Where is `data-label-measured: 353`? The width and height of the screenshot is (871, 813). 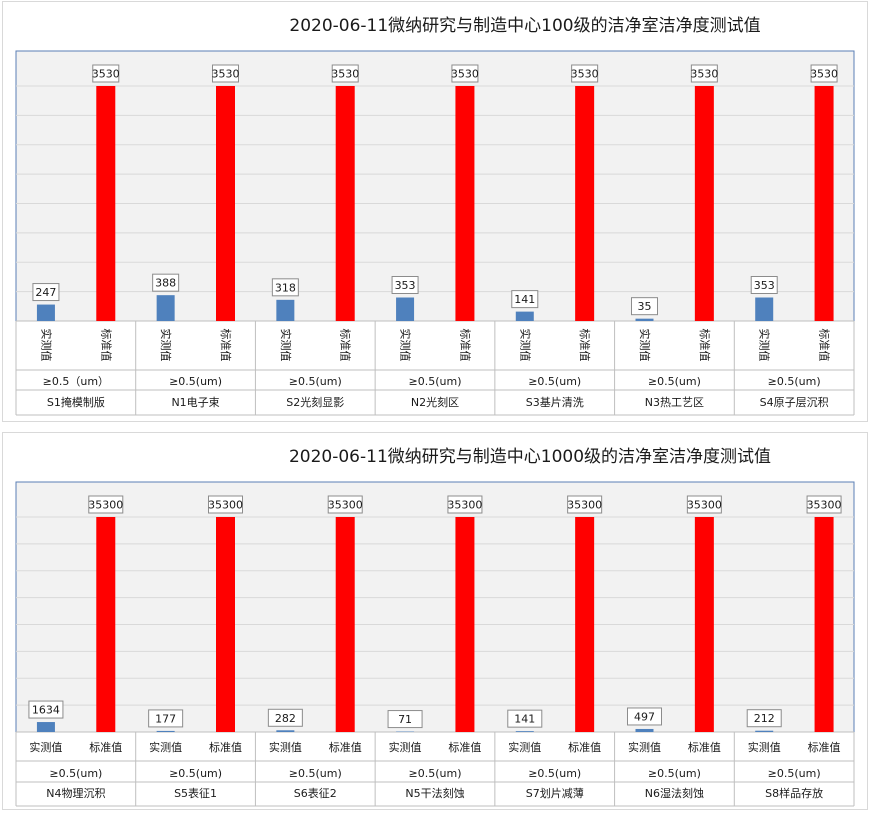 data-label-measured: 353 is located at coordinates (405, 285).